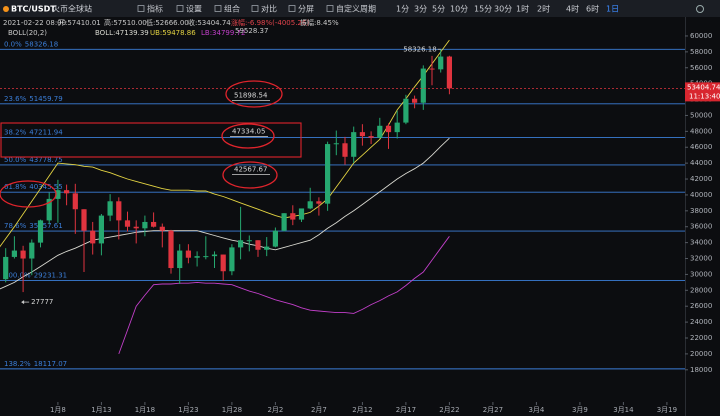  Describe the element at coordinates (122, 33) in the screenshot. I see `boll-info: BOLL:47139.39` at that location.